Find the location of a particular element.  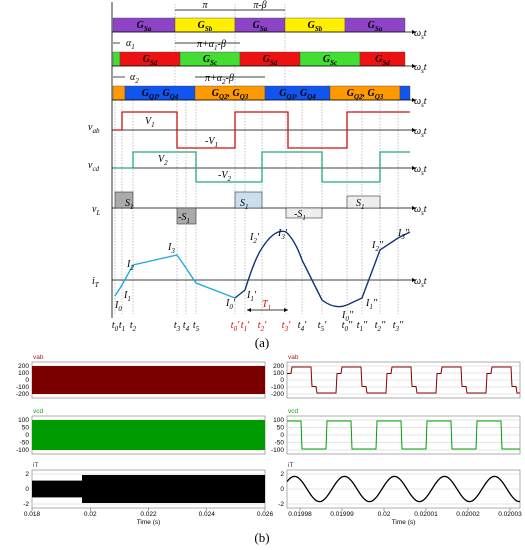

time-label: t0'' is located at coordinates (347, 326).